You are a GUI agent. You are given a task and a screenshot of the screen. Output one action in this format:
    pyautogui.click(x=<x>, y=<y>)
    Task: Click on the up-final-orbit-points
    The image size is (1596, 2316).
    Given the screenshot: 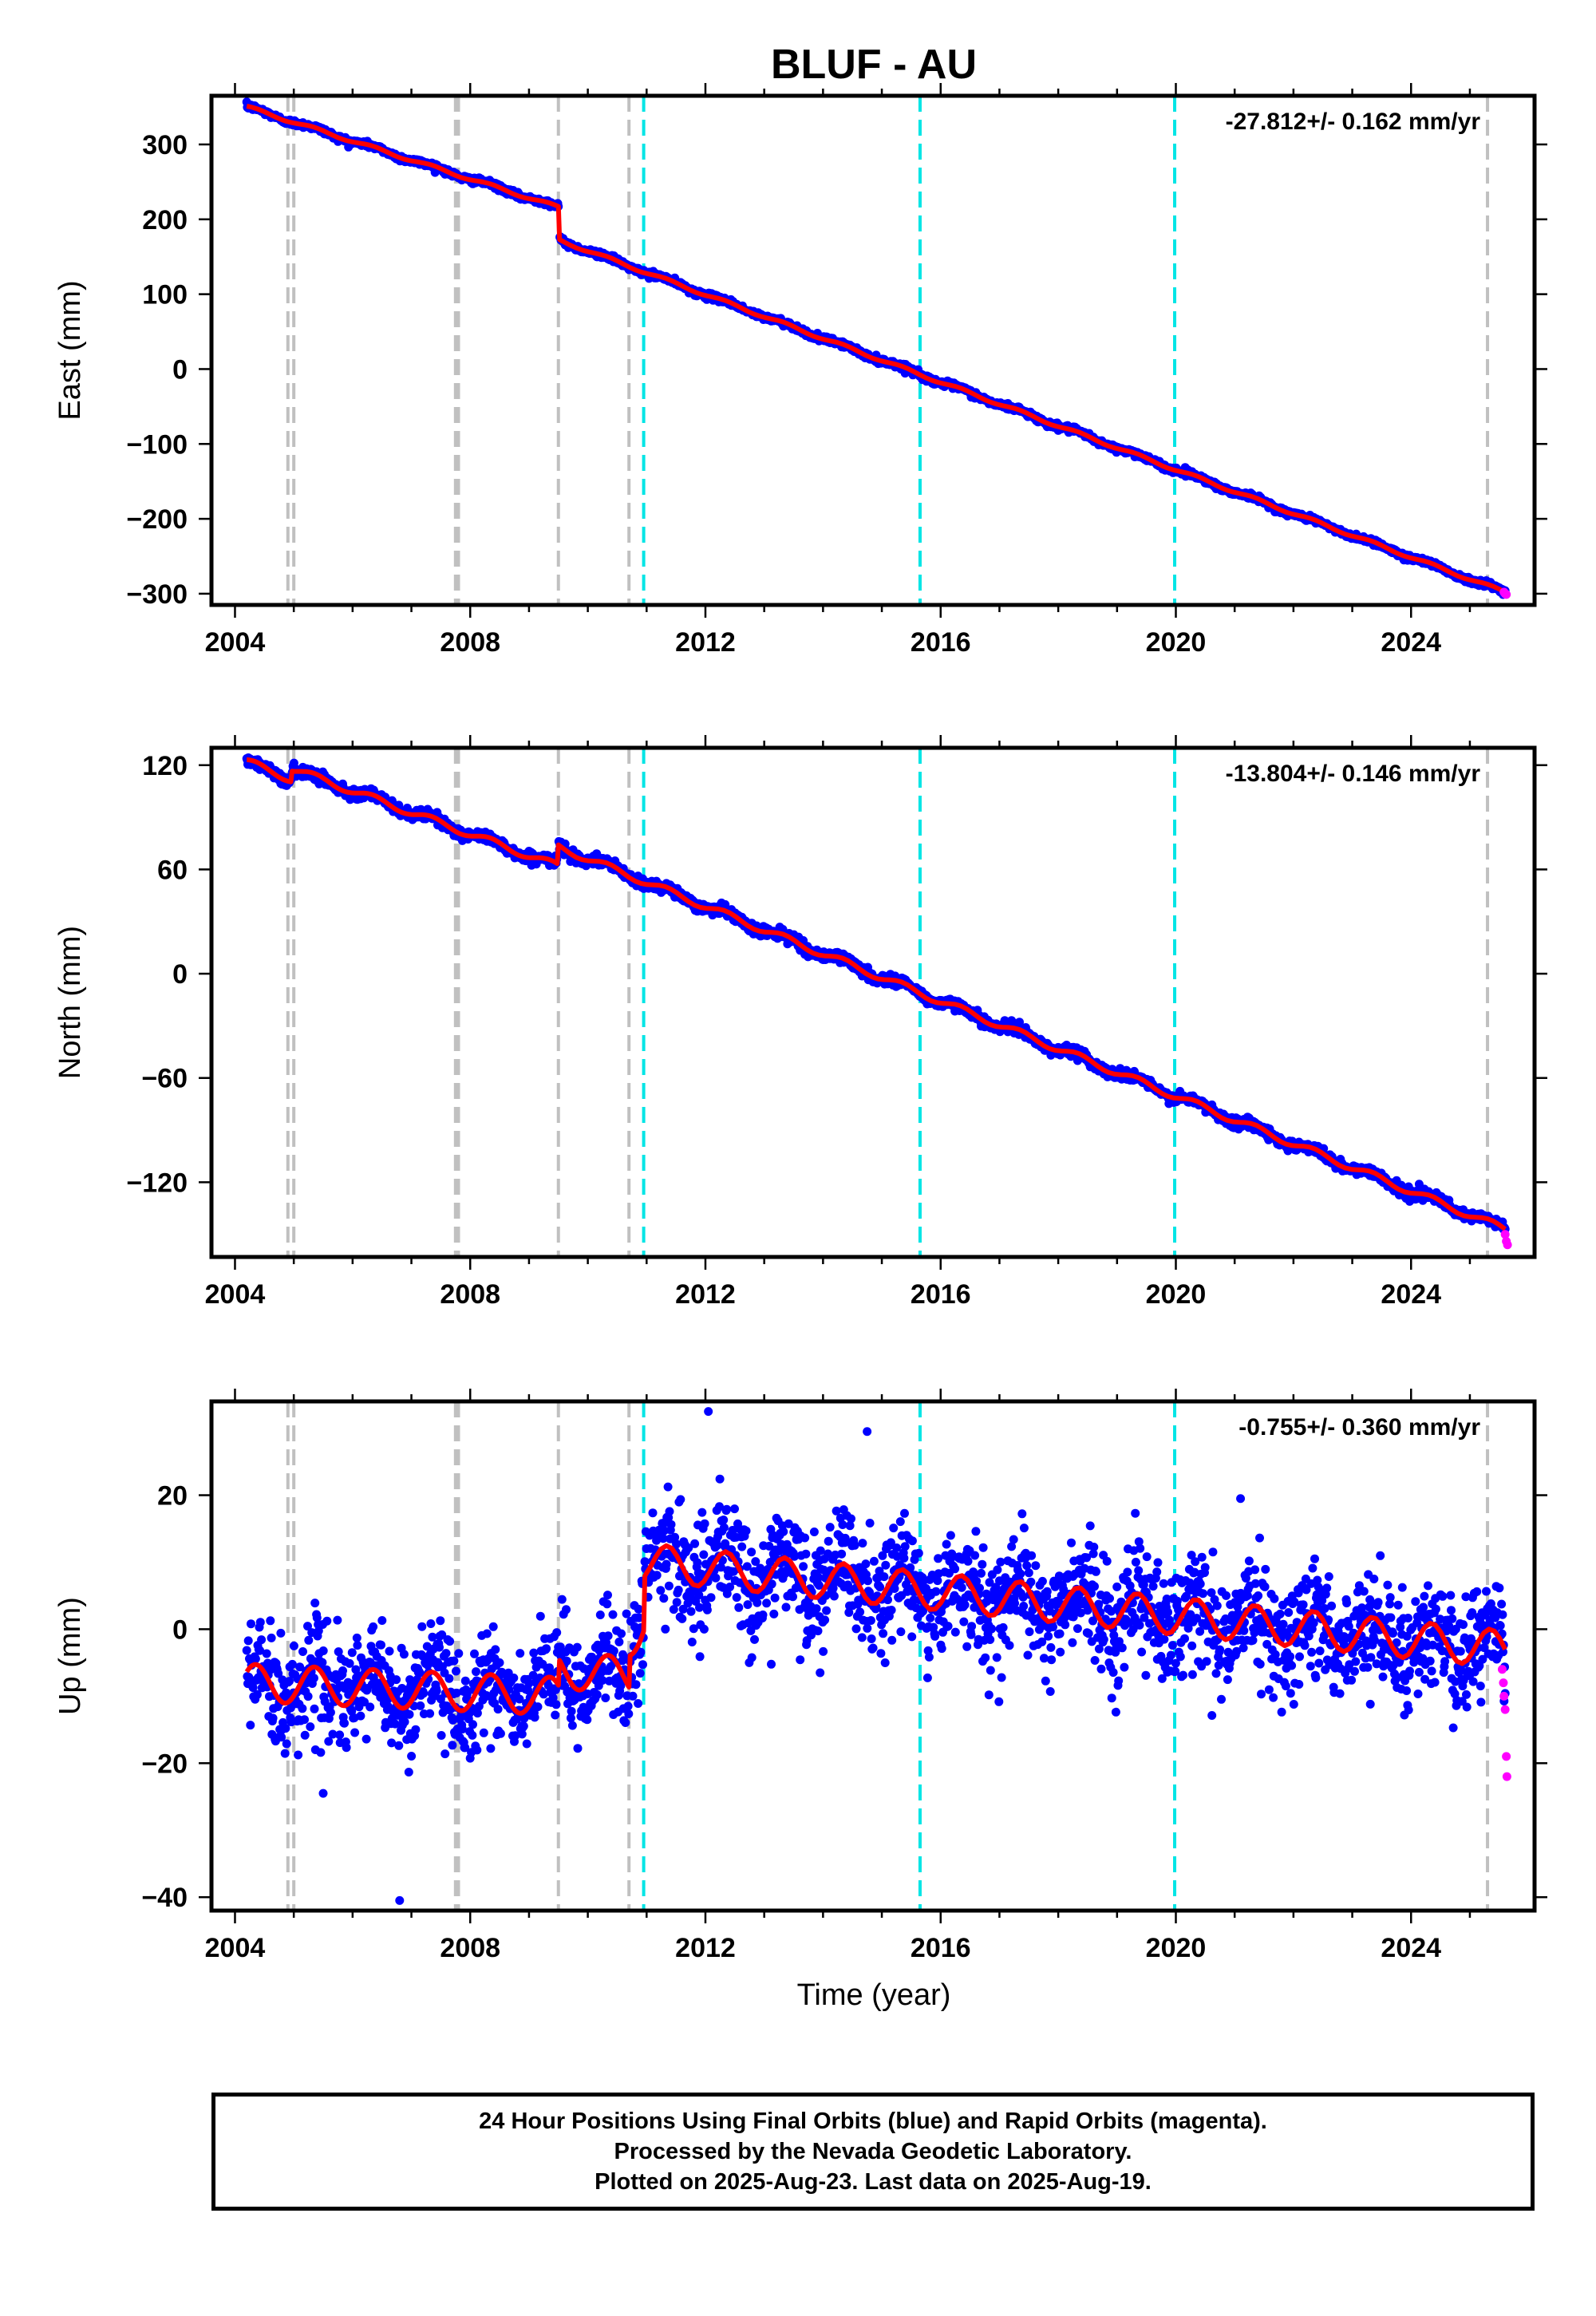 What is the action you would take?
    pyautogui.click(x=876, y=1625)
    